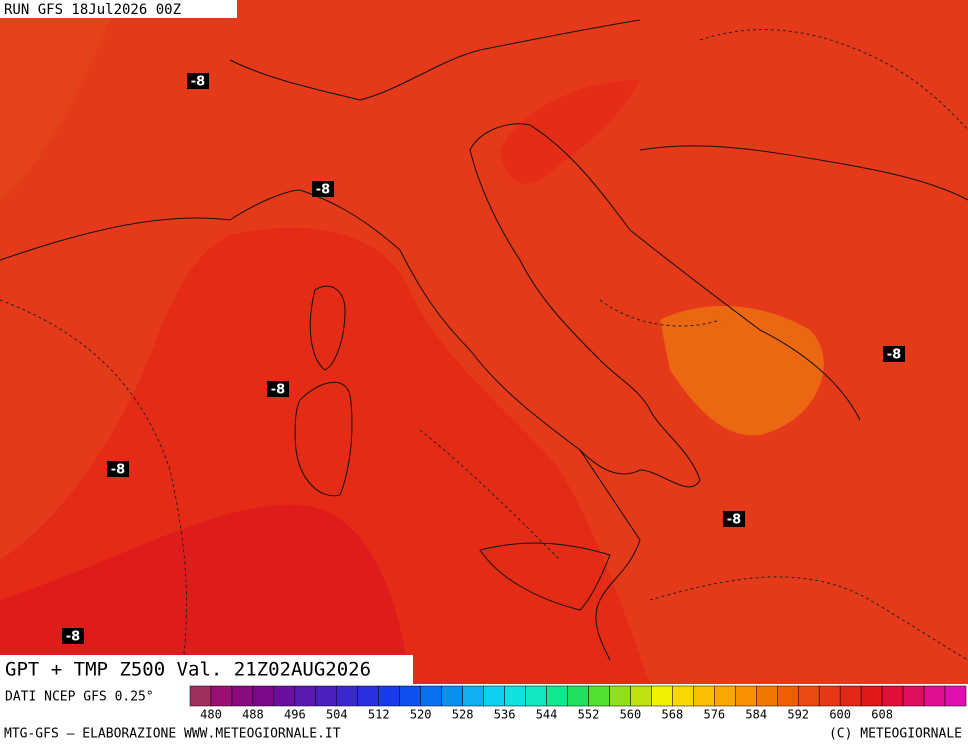 The image size is (968, 745). What do you see at coordinates (798, 715) in the screenshot?
I see `legend-tick-label: 592` at bounding box center [798, 715].